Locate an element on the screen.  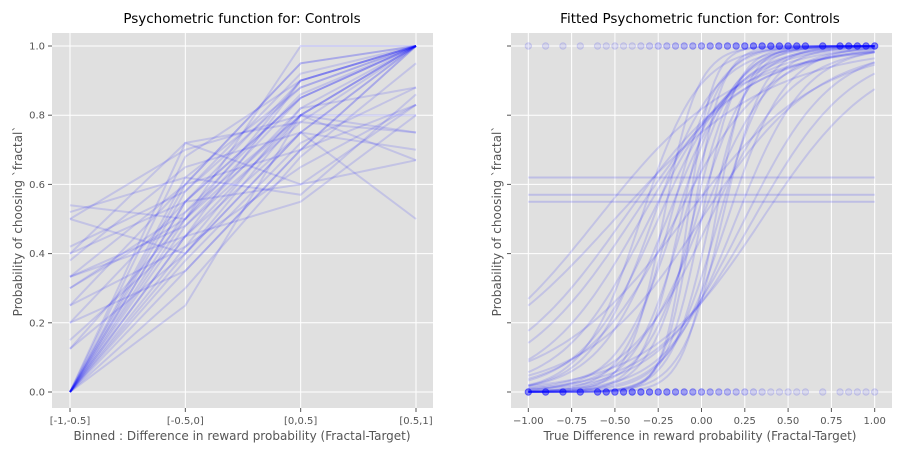
right-x-tick-label: 0.75 is located at coordinates (831, 421).